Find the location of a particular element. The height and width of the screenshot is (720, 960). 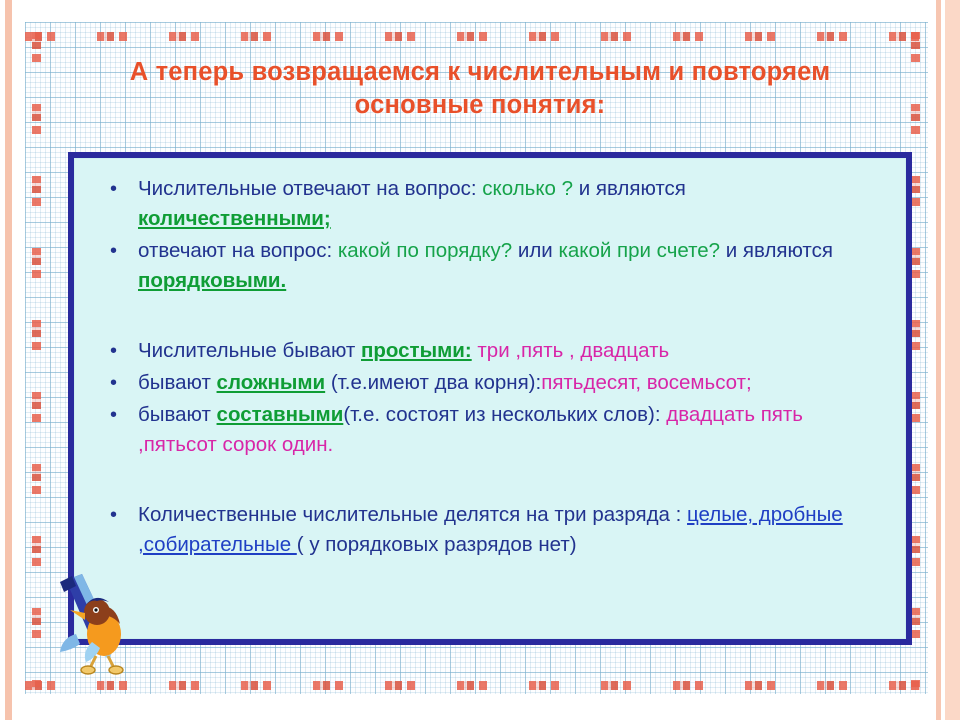

text-segment: простыми: is located at coordinates (416, 350).